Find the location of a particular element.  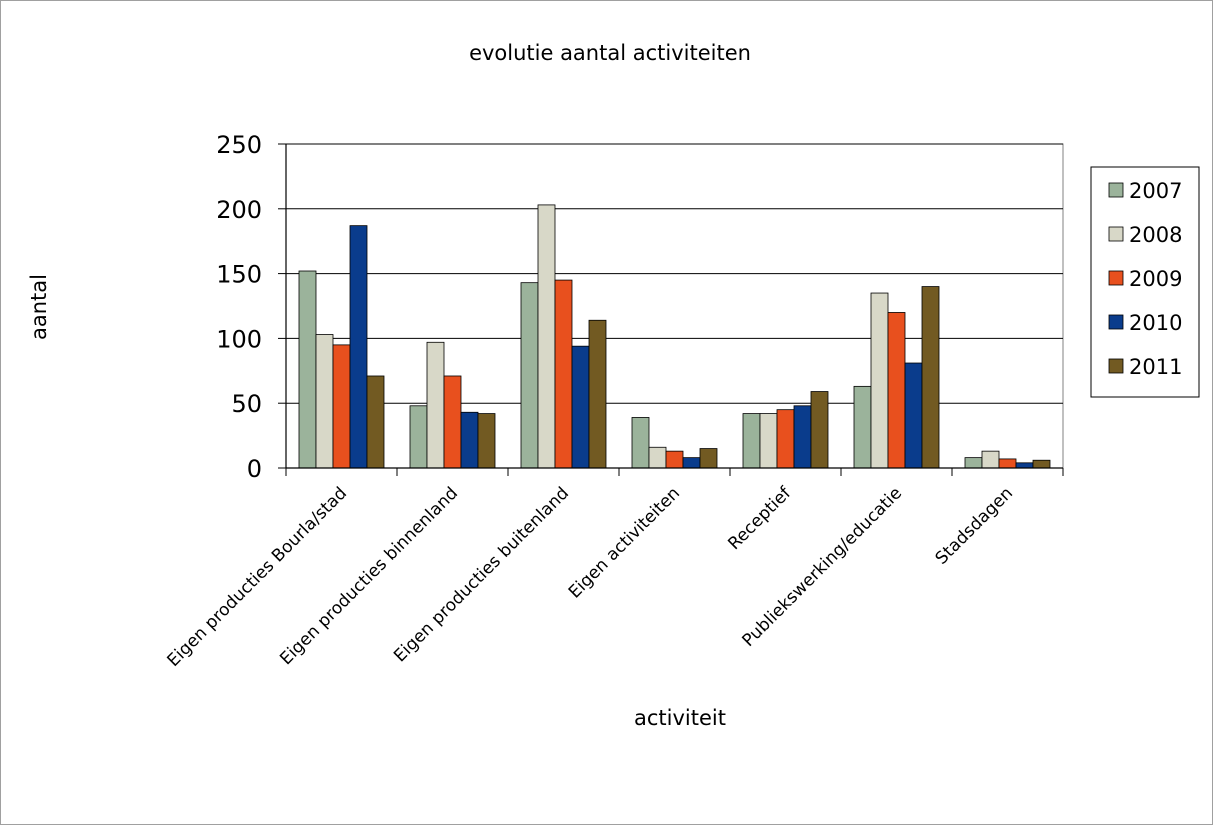

legend-swatch-2011 is located at coordinates (1116, 366).